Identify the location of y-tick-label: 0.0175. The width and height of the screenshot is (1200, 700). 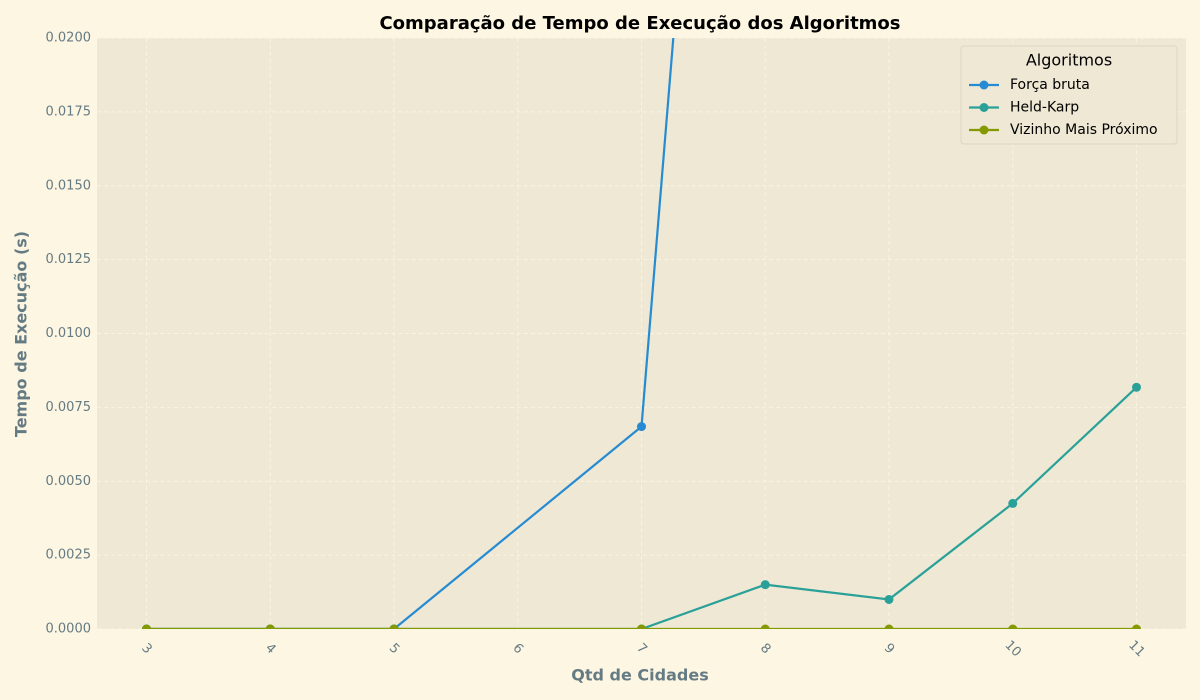
(69, 111).